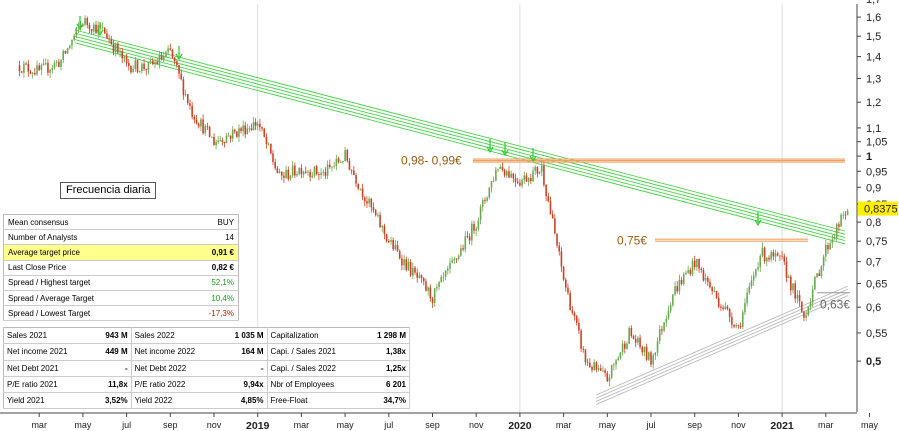  Describe the element at coordinates (386, 352) in the screenshot. I see `fundamentals-value: 1,38x` at that location.